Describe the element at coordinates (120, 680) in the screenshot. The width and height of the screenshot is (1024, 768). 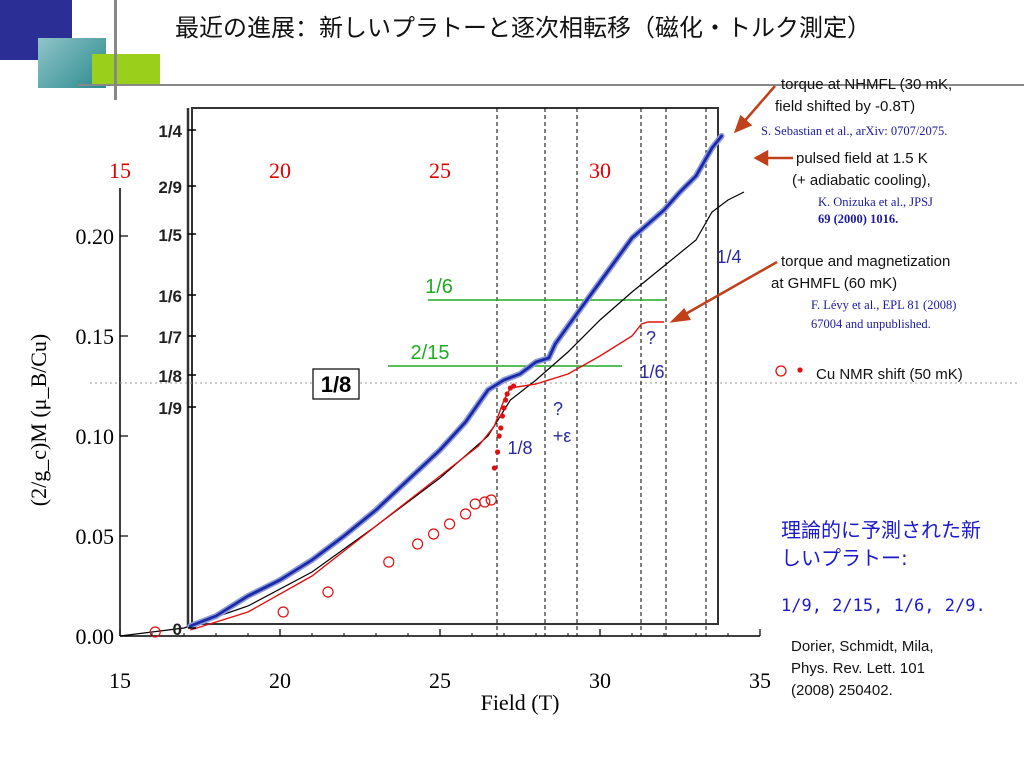
I see `x-tick-label: 15` at that location.